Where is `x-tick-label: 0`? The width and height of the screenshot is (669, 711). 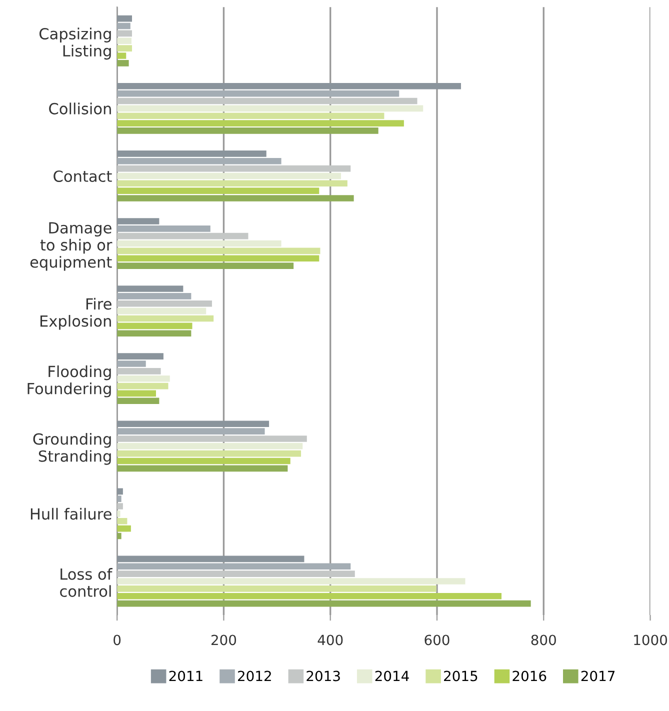
x-tick-label: 0 is located at coordinates (117, 640).